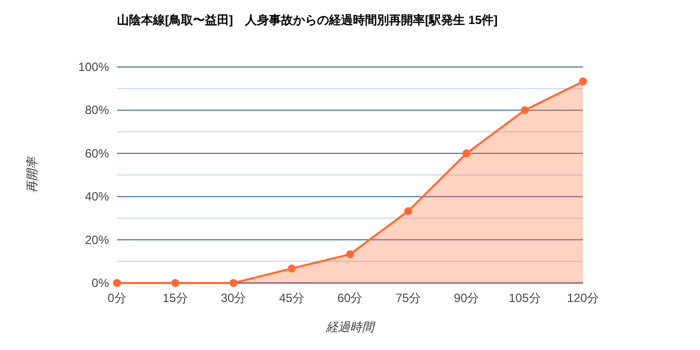 Image resolution: width=700 pixels, height=350 pixels. I want to click on y-tick-label: 100%, so click(94, 67).